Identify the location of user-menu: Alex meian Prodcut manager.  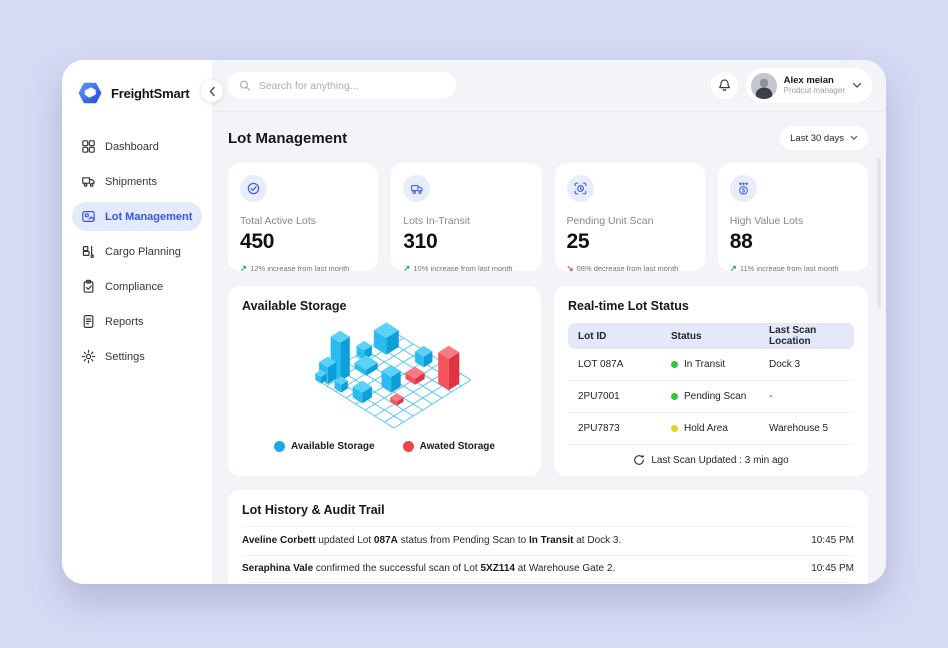
(808, 85).